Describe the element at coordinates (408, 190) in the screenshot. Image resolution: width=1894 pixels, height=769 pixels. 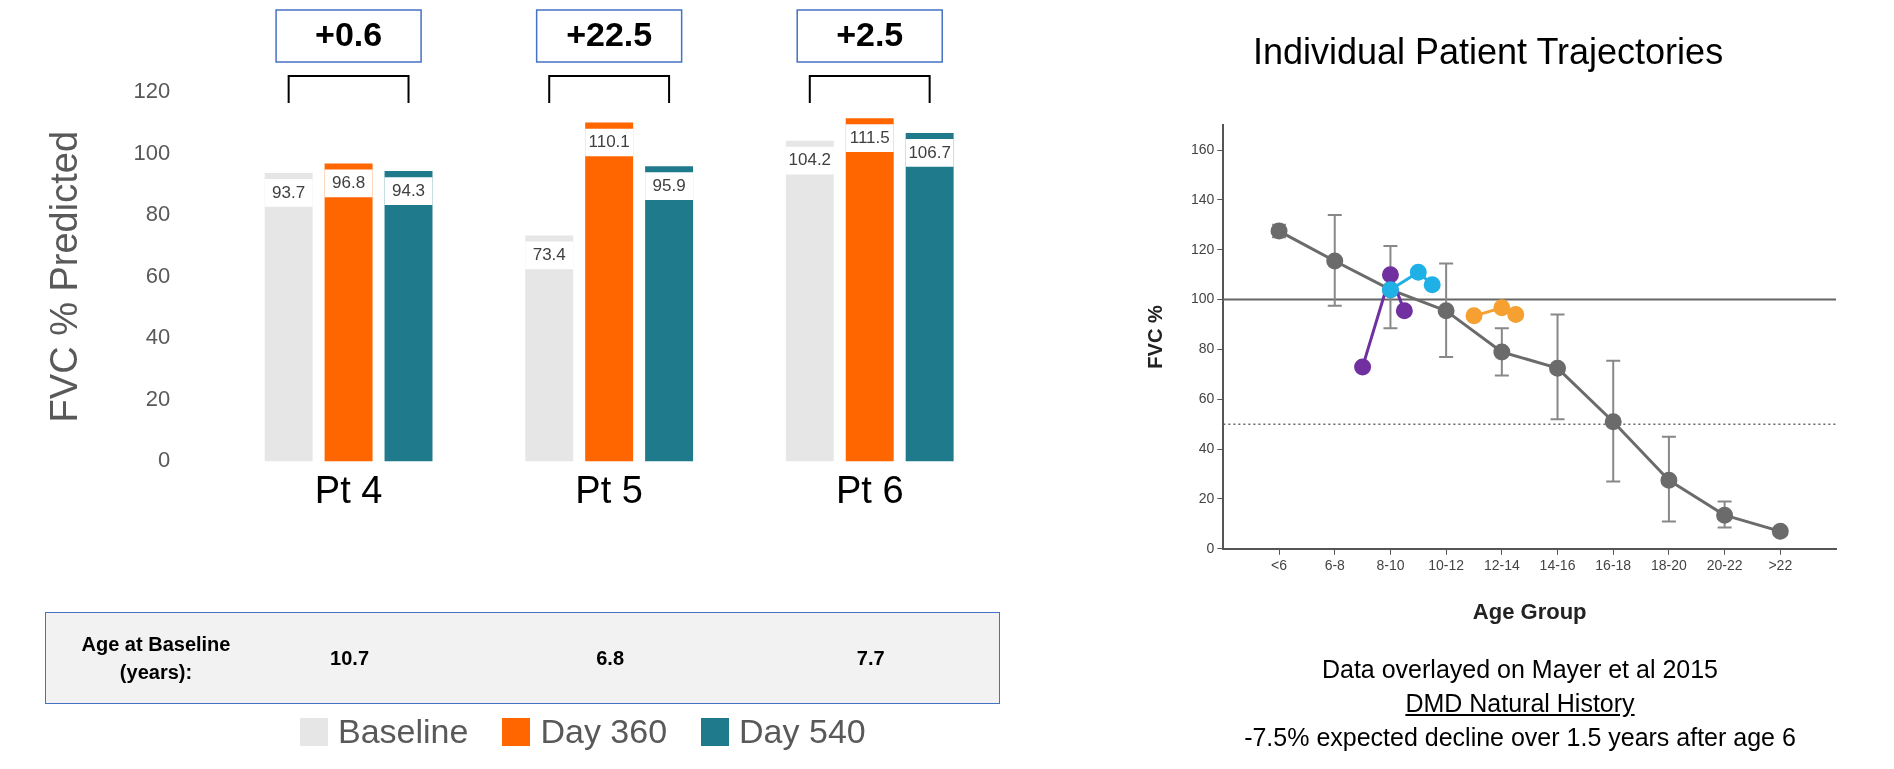
I see `data-label: 94.3` at that location.